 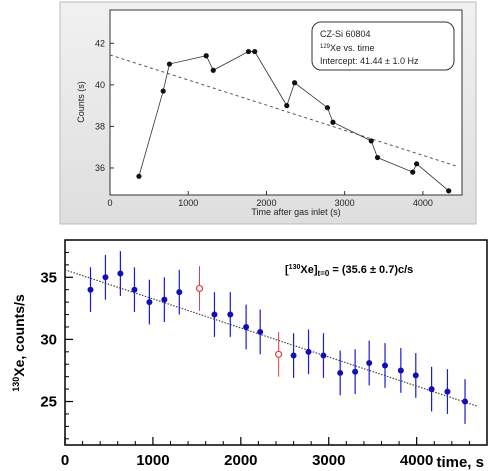 What do you see at coordinates (48, 277) in the screenshot?
I see `bottom-y-tick-label: 35` at bounding box center [48, 277].